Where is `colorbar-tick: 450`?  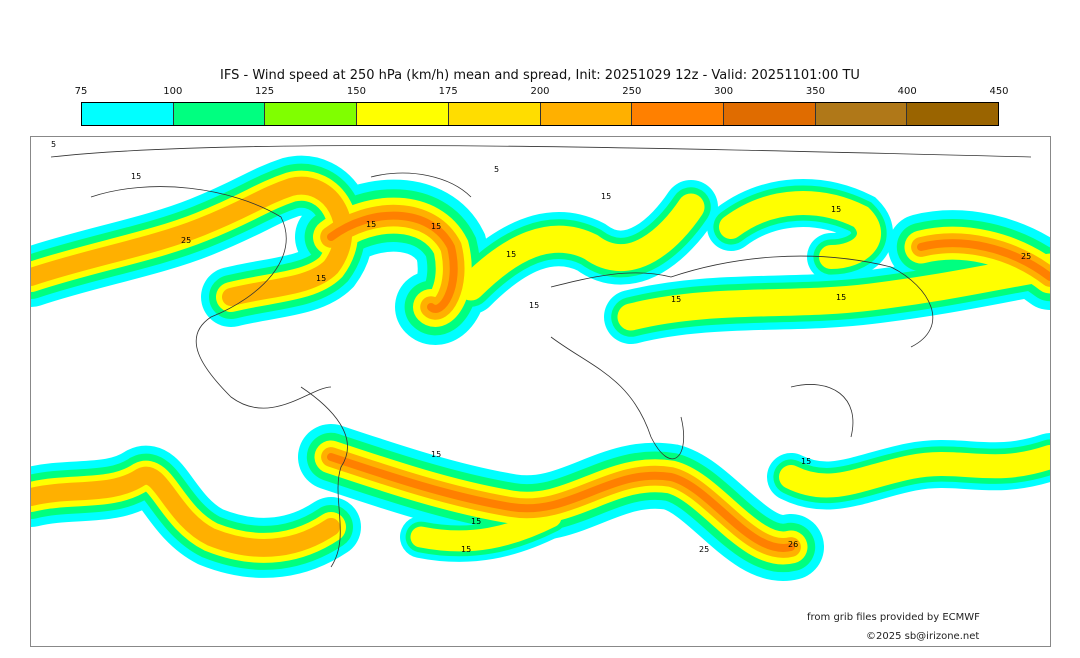 colorbar-tick: 450 is located at coordinates (999, 91).